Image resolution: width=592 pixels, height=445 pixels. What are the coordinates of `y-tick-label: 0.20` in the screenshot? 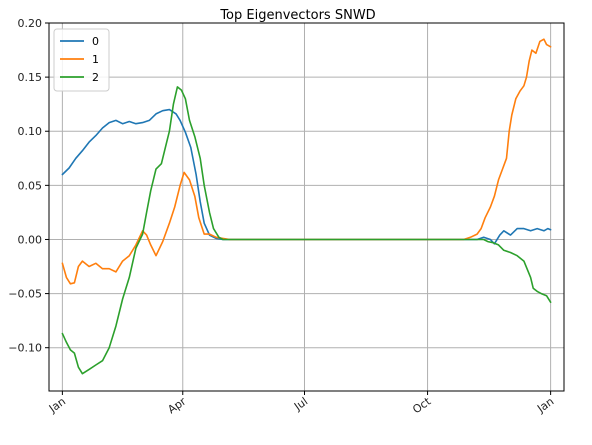 It's located at (30, 23).